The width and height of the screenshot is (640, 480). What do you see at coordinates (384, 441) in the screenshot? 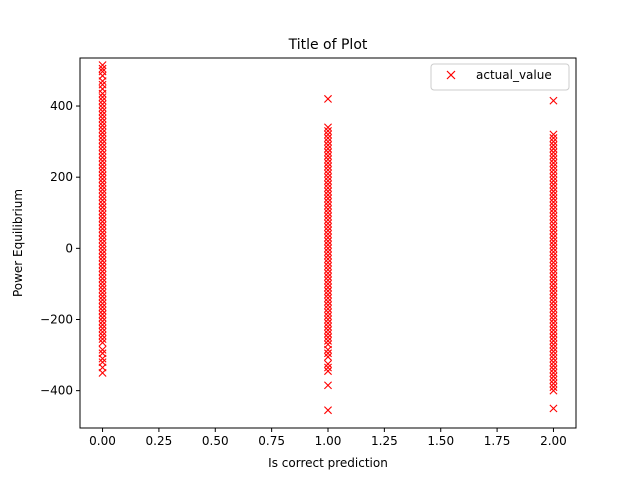
I see `x-tick-label: 1.25` at bounding box center [384, 441].